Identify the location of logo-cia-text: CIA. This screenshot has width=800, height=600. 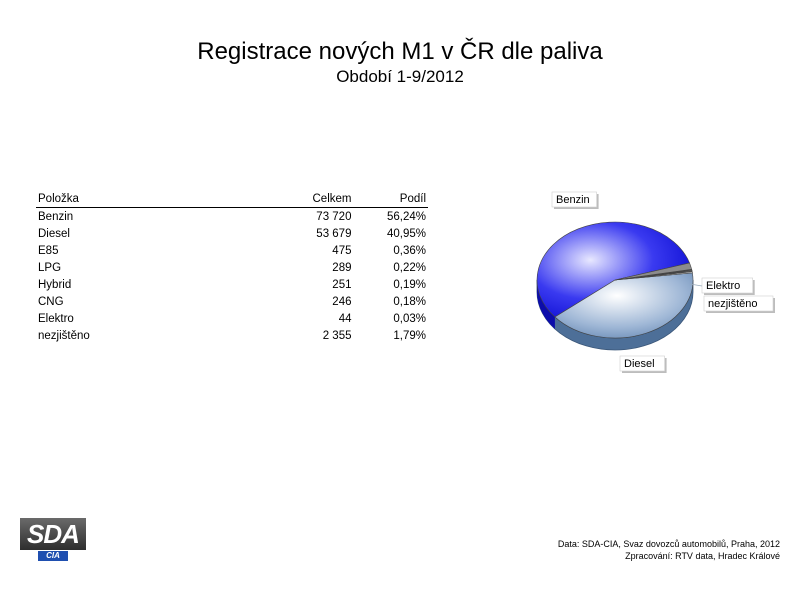
(53, 556).